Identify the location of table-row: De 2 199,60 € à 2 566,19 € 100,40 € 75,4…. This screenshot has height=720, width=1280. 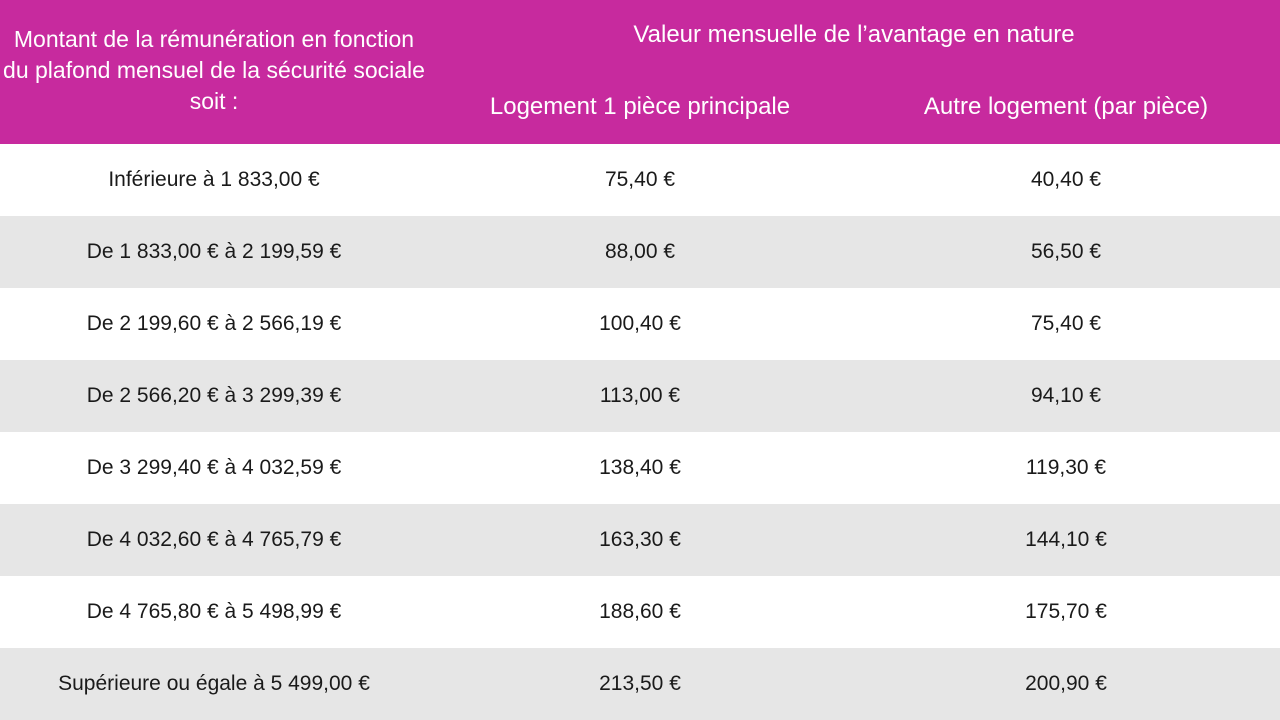
(640, 324).